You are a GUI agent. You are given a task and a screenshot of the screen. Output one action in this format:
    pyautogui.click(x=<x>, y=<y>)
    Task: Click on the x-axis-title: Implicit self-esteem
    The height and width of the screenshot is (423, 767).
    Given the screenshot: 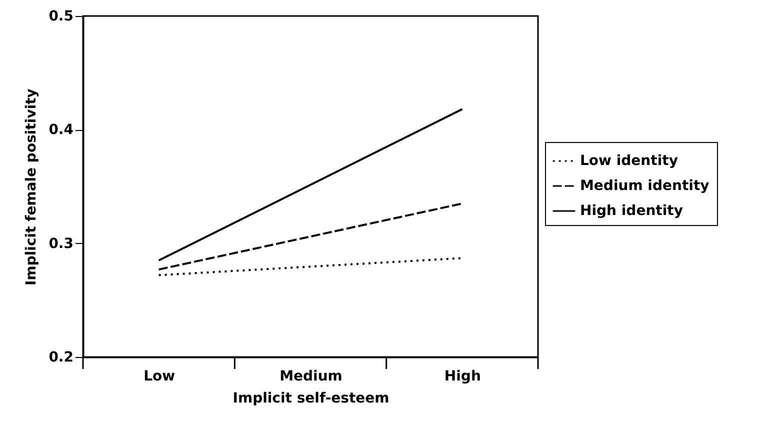 What is the action you would take?
    pyautogui.click(x=311, y=398)
    